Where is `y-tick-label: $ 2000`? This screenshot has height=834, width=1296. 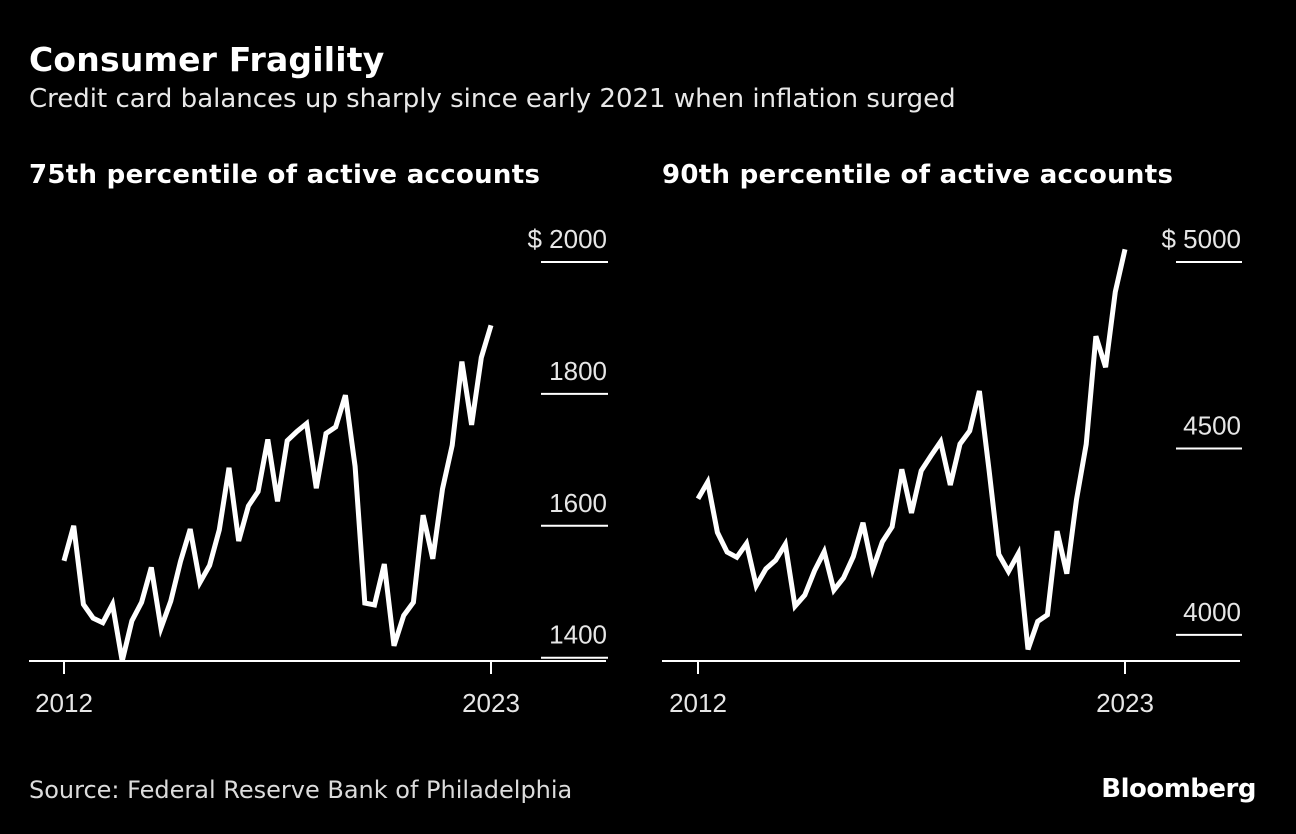
y-tick-label: $ 2000 is located at coordinates (567, 239).